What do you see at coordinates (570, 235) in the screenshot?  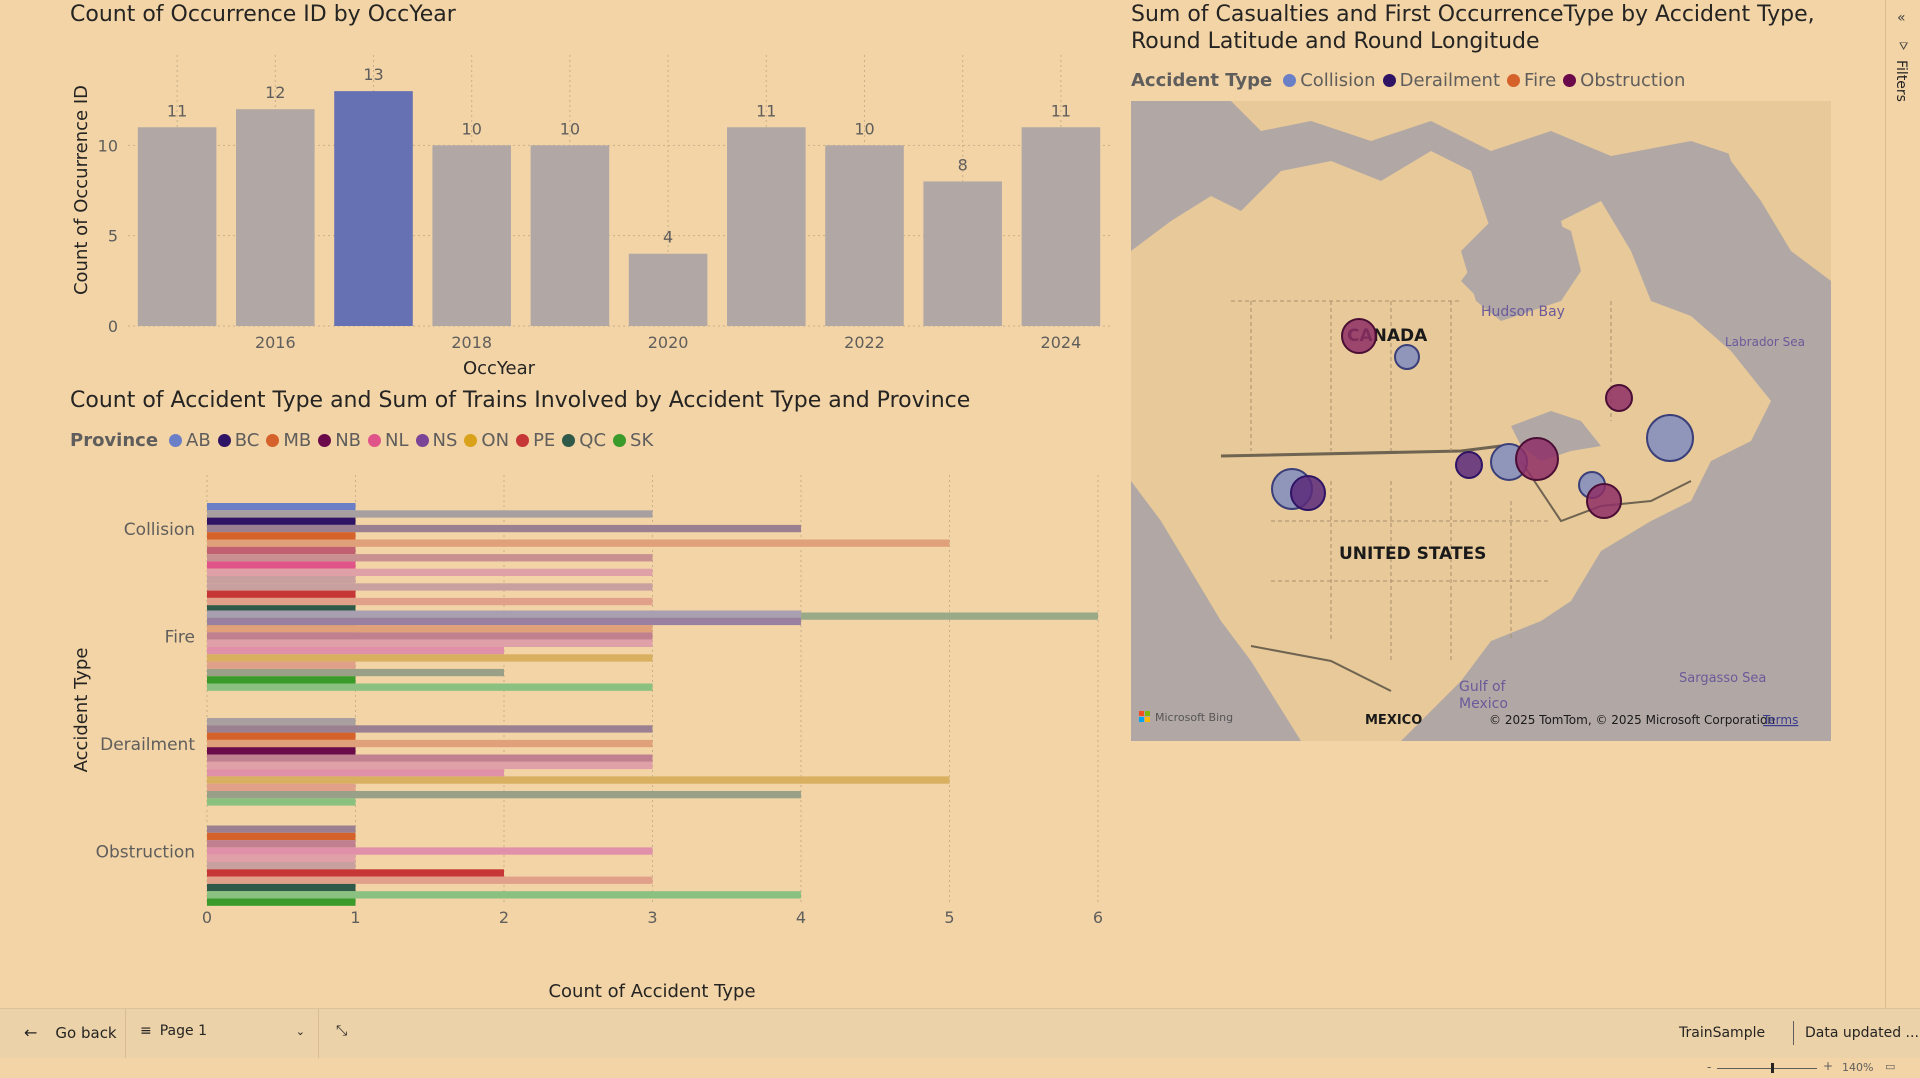 I see `bar-2019` at bounding box center [570, 235].